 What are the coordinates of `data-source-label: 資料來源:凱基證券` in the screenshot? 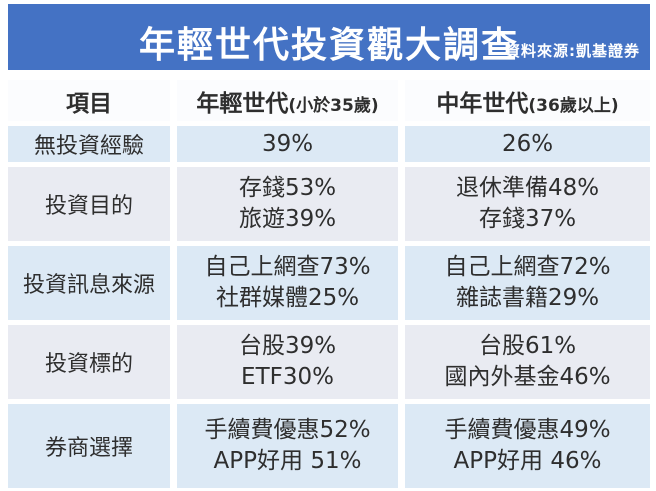 It's located at (572, 51).